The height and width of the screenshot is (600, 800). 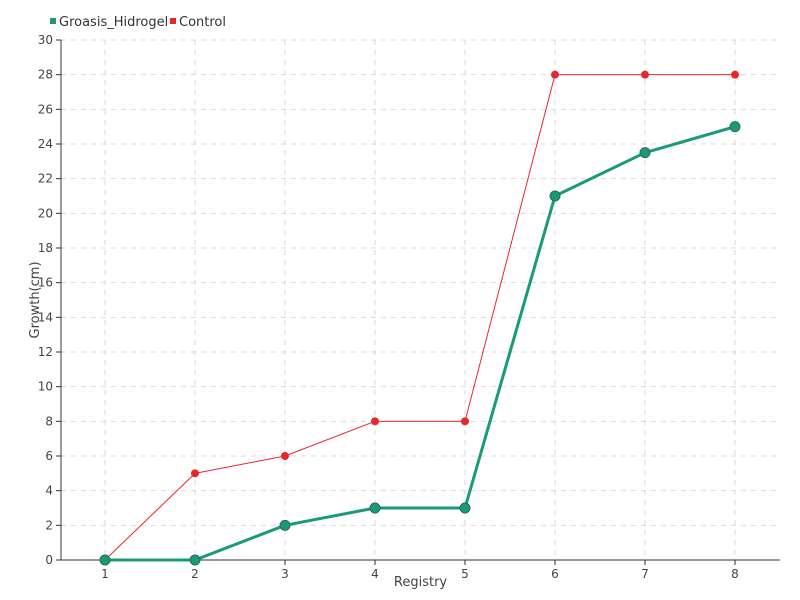 I want to click on x-tick-label: 7, so click(x=645, y=574).